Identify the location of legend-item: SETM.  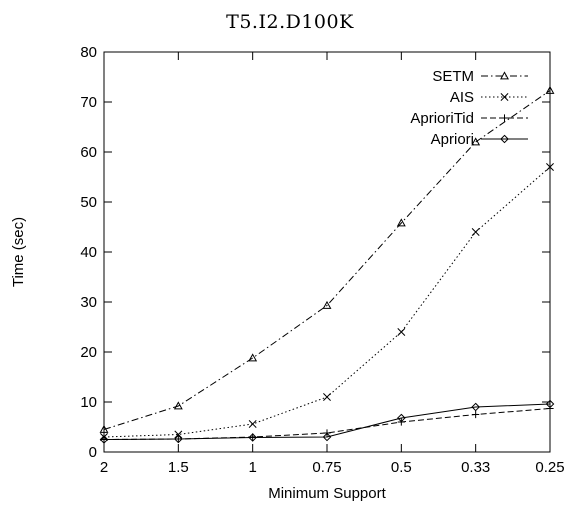
(480, 76).